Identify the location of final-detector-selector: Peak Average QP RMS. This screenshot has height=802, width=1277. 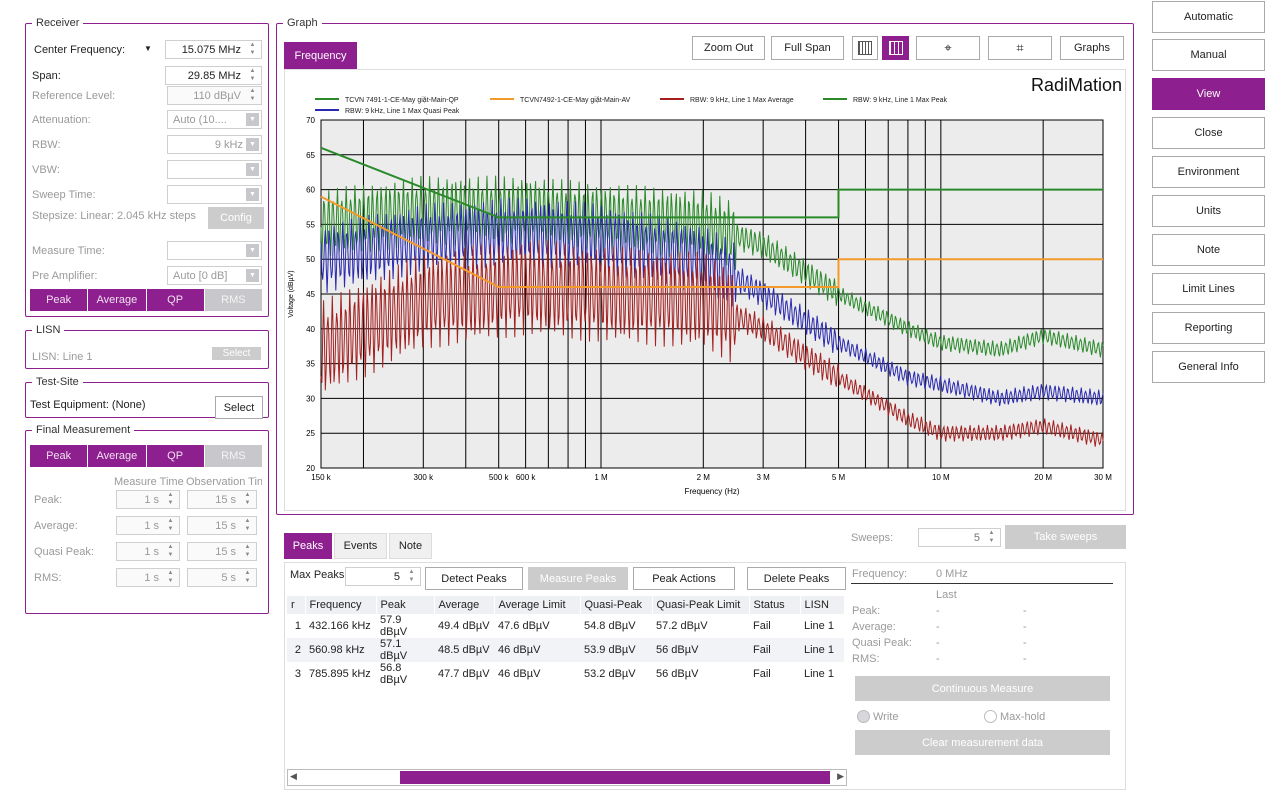
(146, 456).